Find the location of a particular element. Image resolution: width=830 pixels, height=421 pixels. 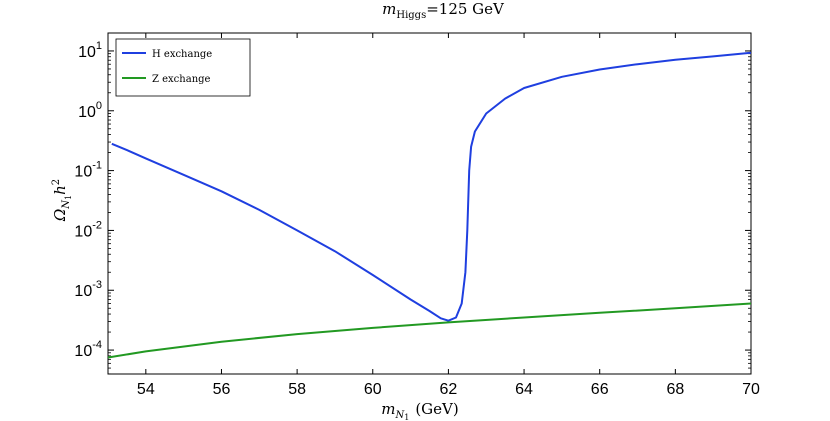

legend: H exchange Z exchange is located at coordinates (183, 67).